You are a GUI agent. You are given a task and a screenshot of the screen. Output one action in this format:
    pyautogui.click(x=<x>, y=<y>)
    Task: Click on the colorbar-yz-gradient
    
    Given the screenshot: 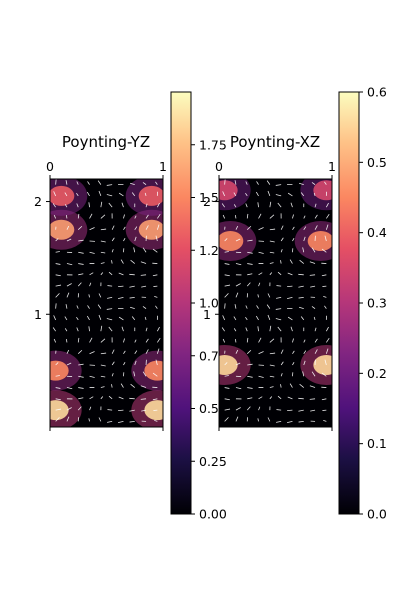 What is the action you would take?
    pyautogui.click(x=181, y=303)
    